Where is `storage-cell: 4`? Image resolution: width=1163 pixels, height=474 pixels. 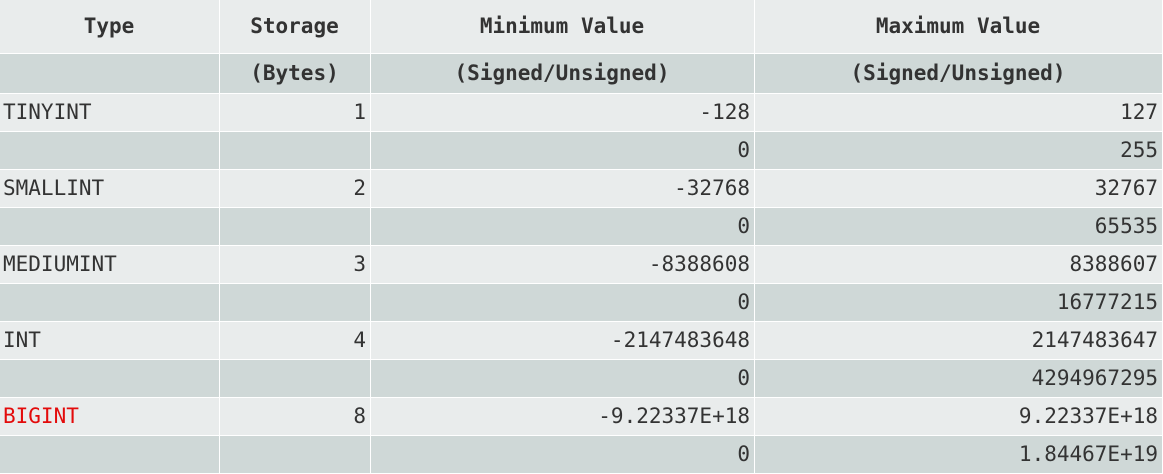
storage-cell: 4 is located at coordinates (295, 341).